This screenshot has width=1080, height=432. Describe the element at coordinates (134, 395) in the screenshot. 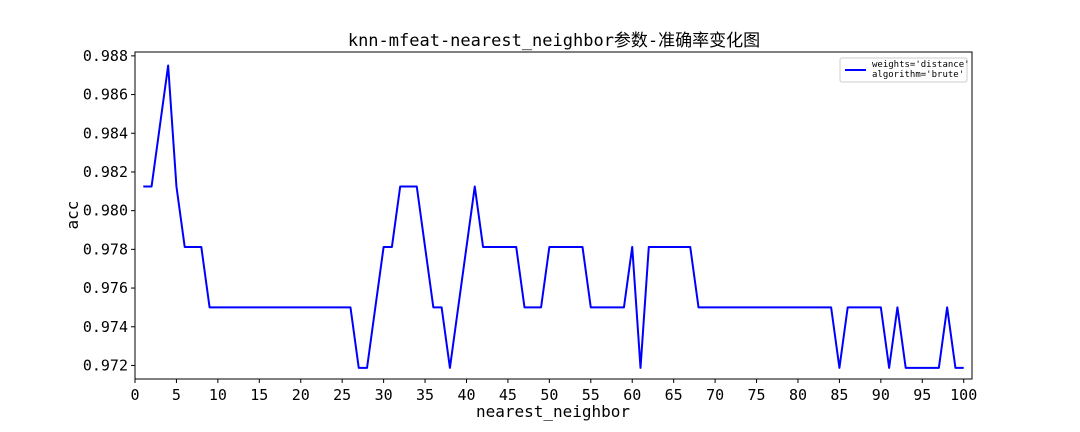

I see `x-tick-label: 0` at that location.